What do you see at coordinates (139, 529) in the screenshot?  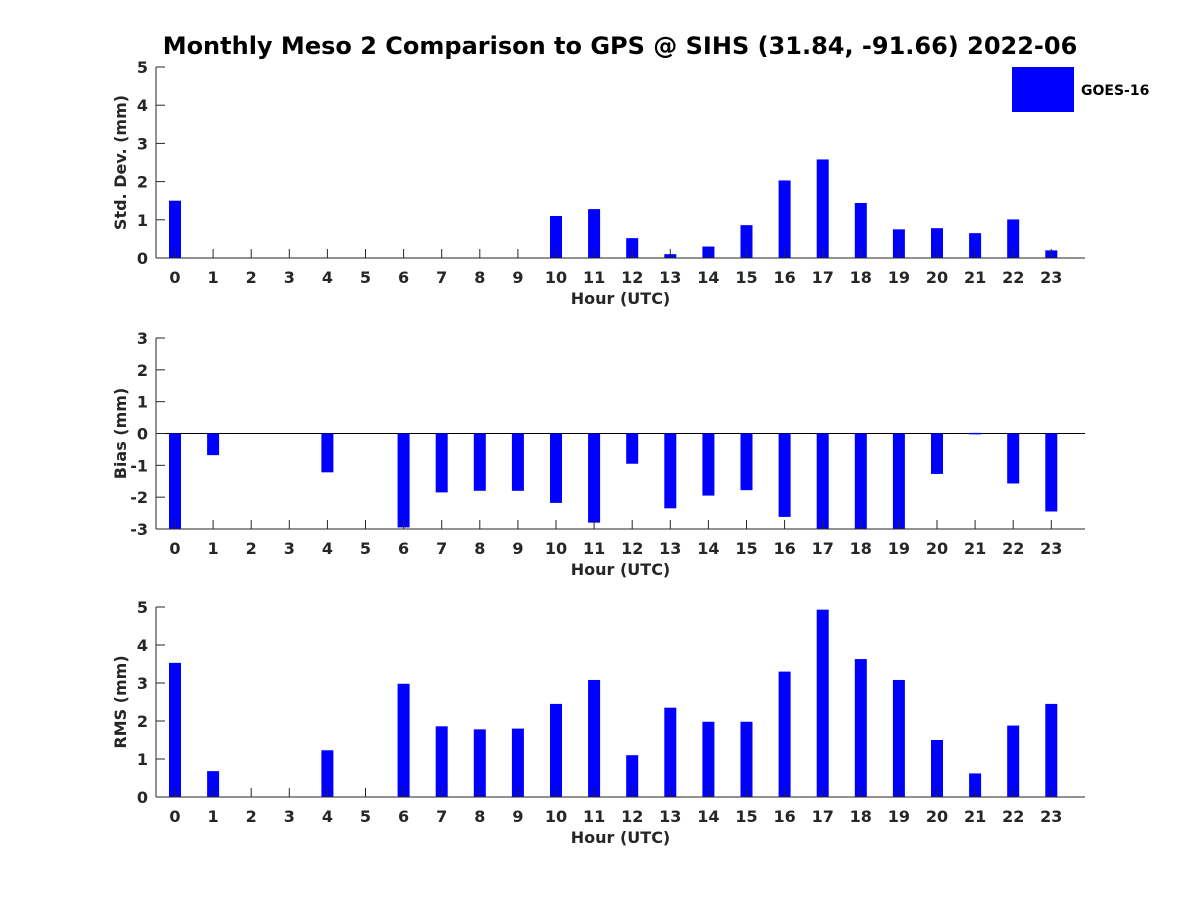 I see `y-tick-label: -3` at bounding box center [139, 529].